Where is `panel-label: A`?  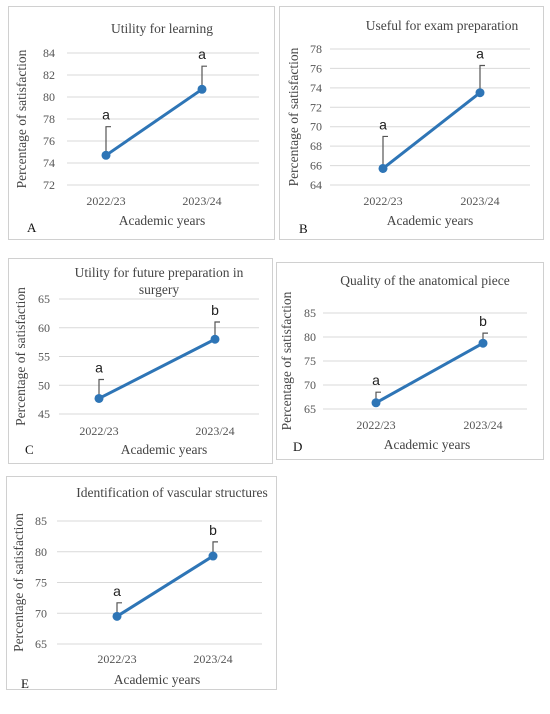
panel-label: A is located at coordinates (32, 227).